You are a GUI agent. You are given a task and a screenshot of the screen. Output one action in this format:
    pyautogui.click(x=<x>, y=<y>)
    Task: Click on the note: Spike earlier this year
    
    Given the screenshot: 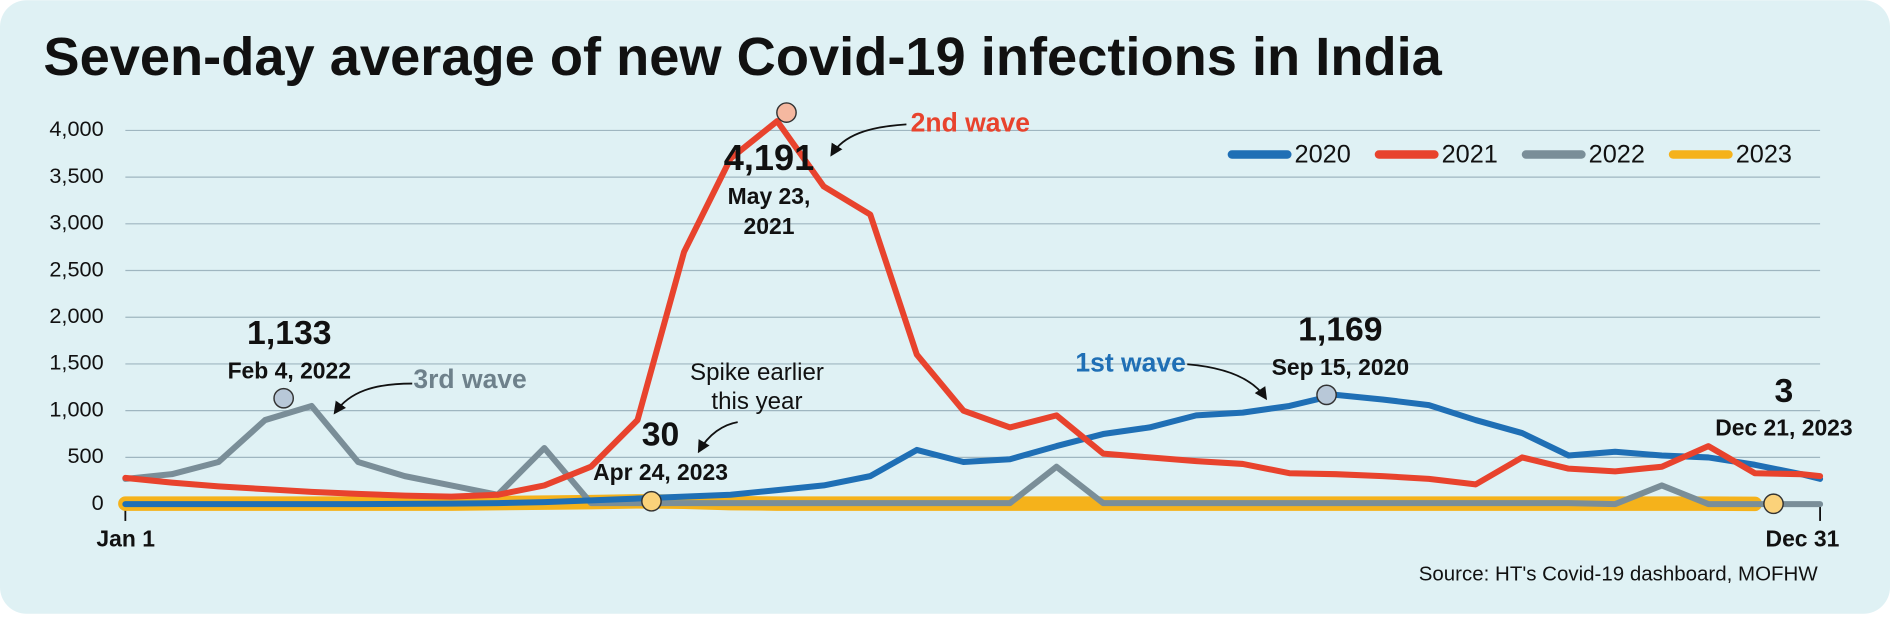 What is the action you would take?
    pyautogui.click(x=757, y=387)
    